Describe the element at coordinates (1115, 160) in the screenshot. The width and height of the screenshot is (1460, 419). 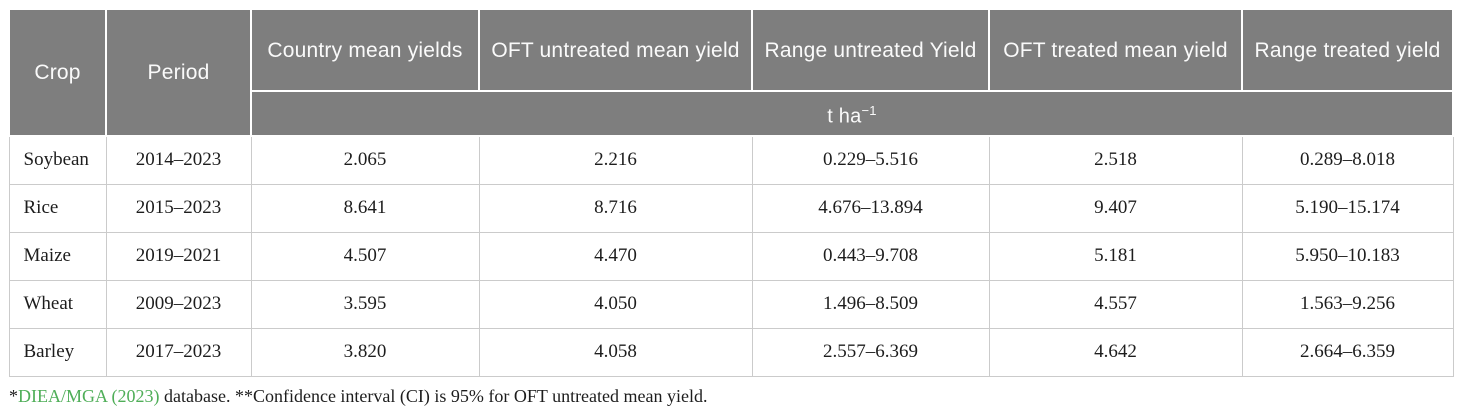
I see `cell-oft-treated: 2.518` at that location.